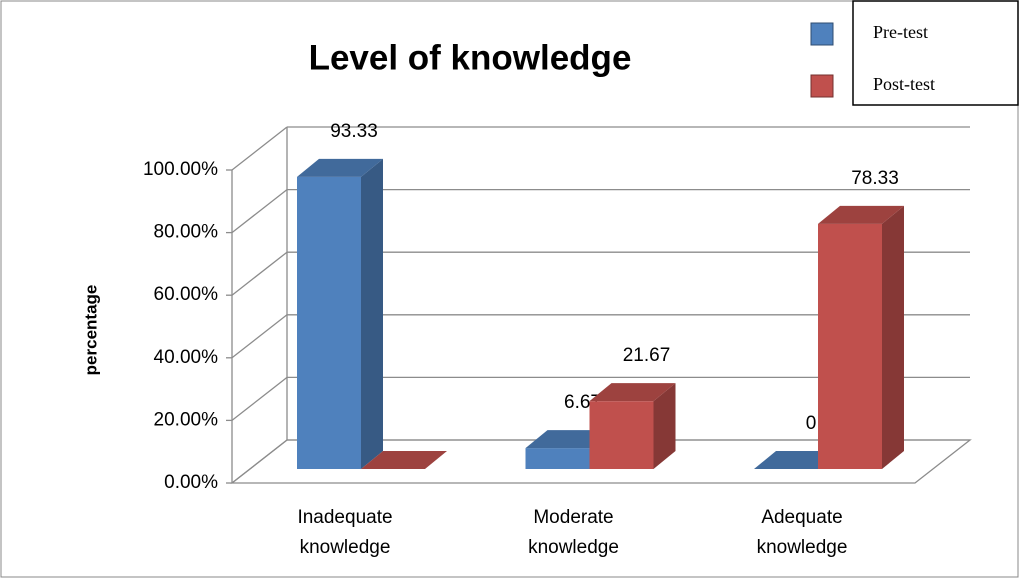 The image size is (1020, 584). I want to click on legend-box, so click(935, 53).